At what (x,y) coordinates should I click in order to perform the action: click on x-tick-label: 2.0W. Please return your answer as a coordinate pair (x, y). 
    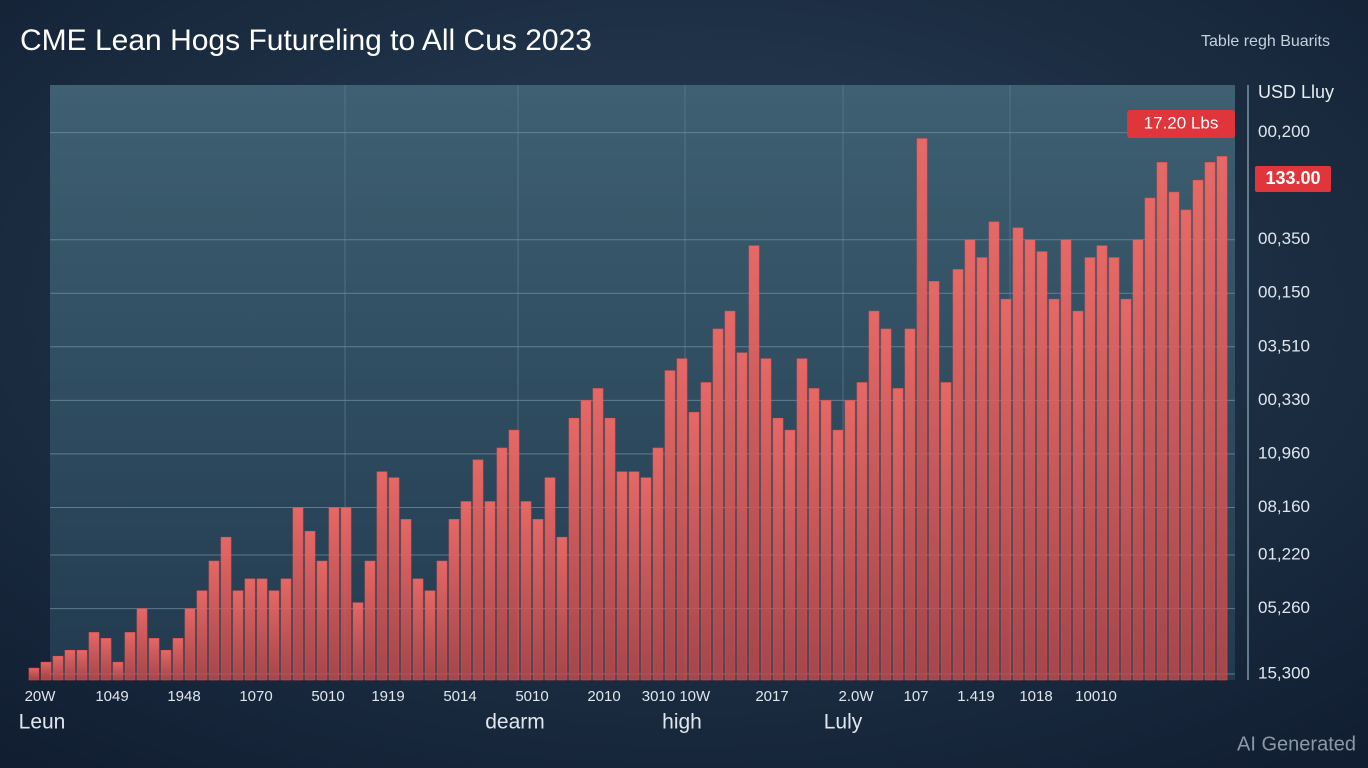
    Looking at the image, I should click on (856, 696).